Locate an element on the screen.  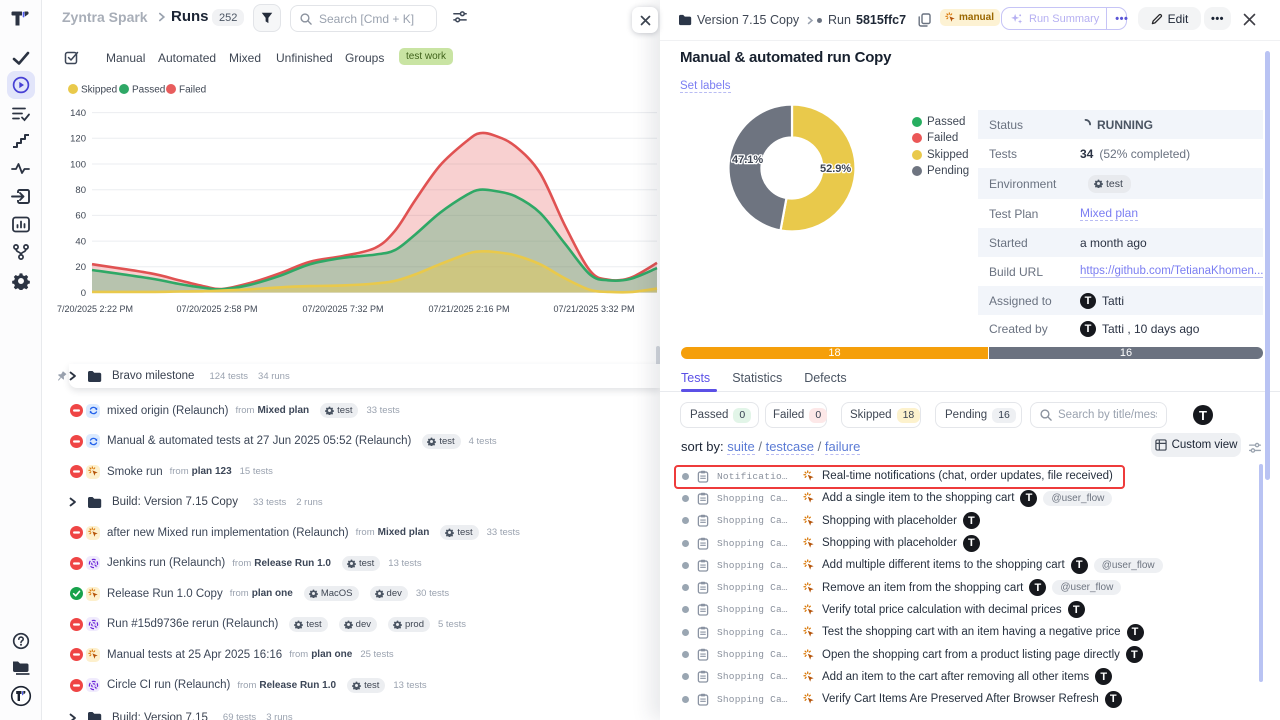
svg-text: 20 is located at coordinates (80, 267).